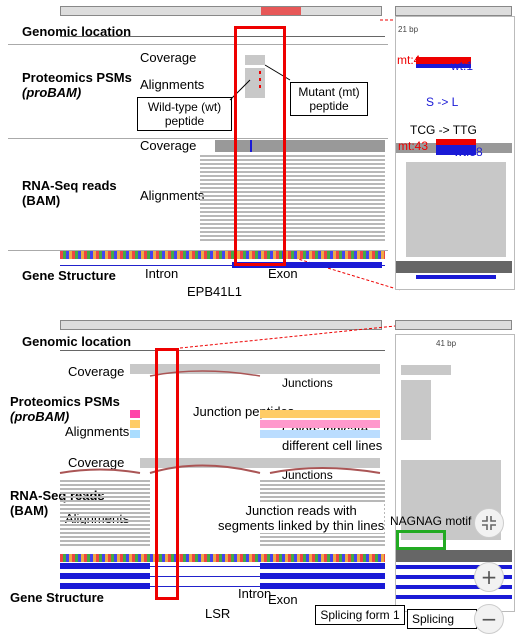  I want to click on nagnag-label: NAGNAG motif, so click(431, 521).